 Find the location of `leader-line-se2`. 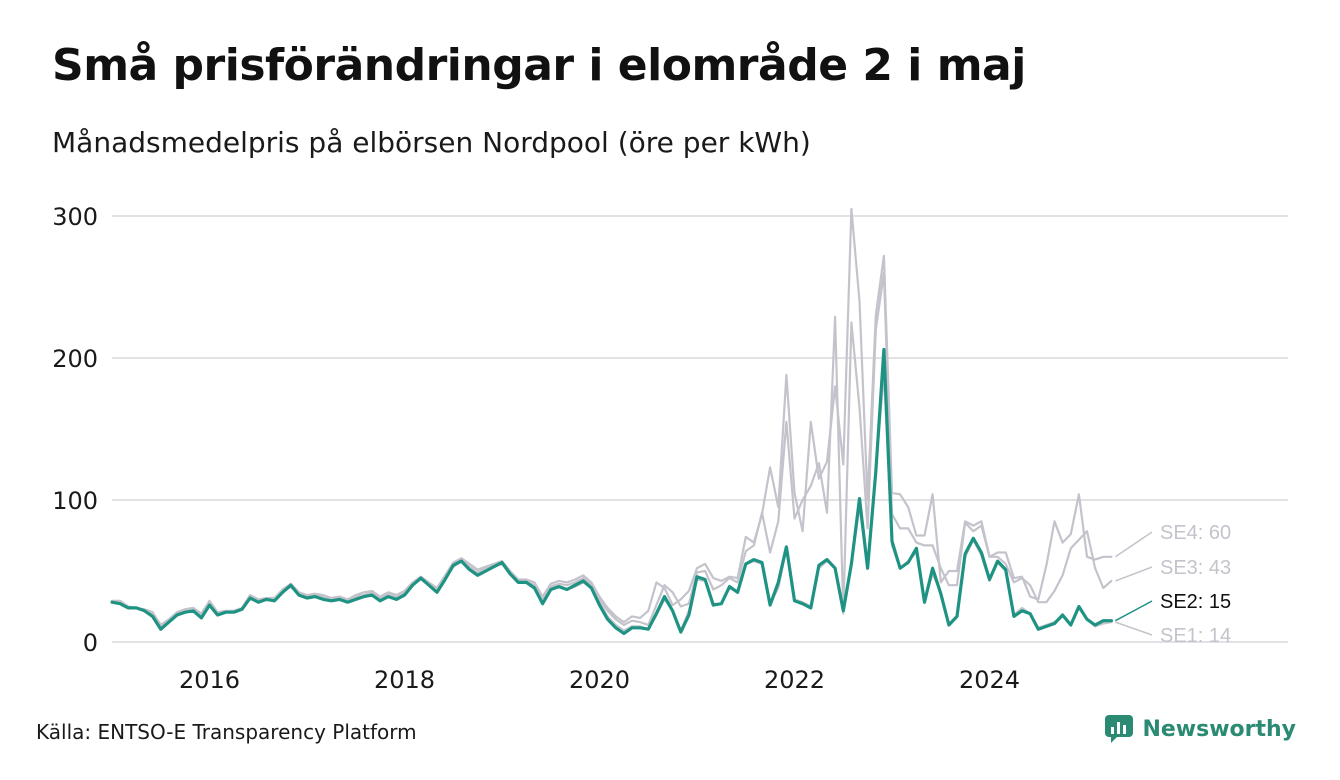

leader-line-se2 is located at coordinates (1134, 611).